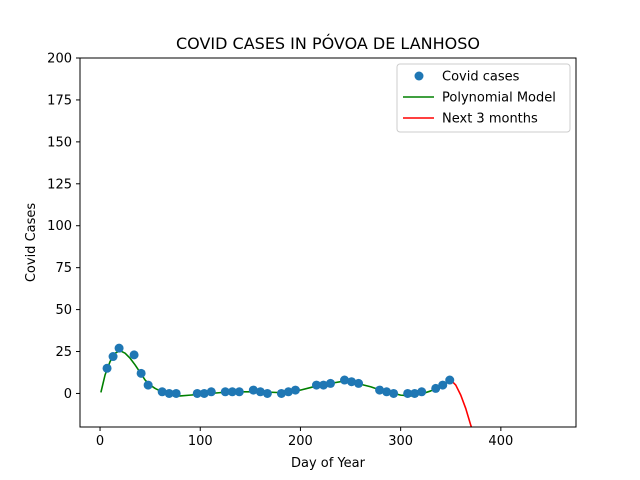  I want to click on x-axis: 0 100 200 300 400, so click(304, 438).